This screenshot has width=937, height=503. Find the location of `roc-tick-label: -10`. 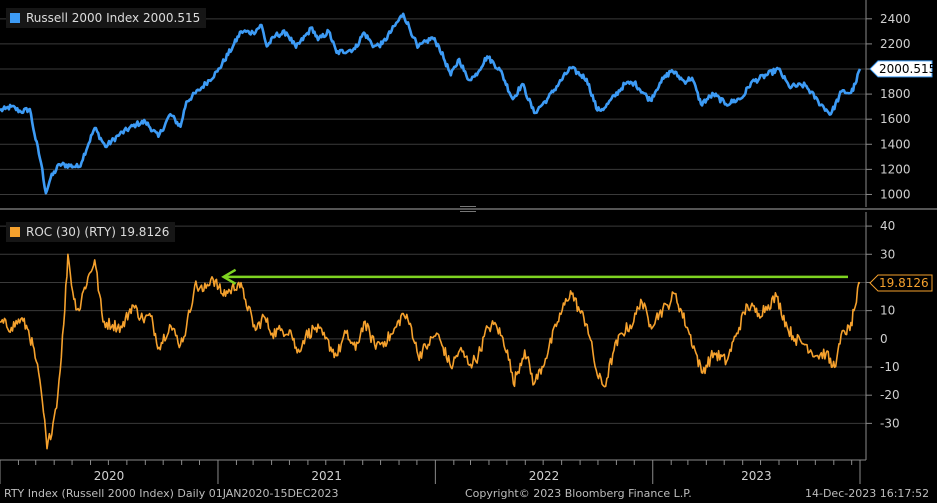

roc-tick-label: -10 is located at coordinates (890, 367).